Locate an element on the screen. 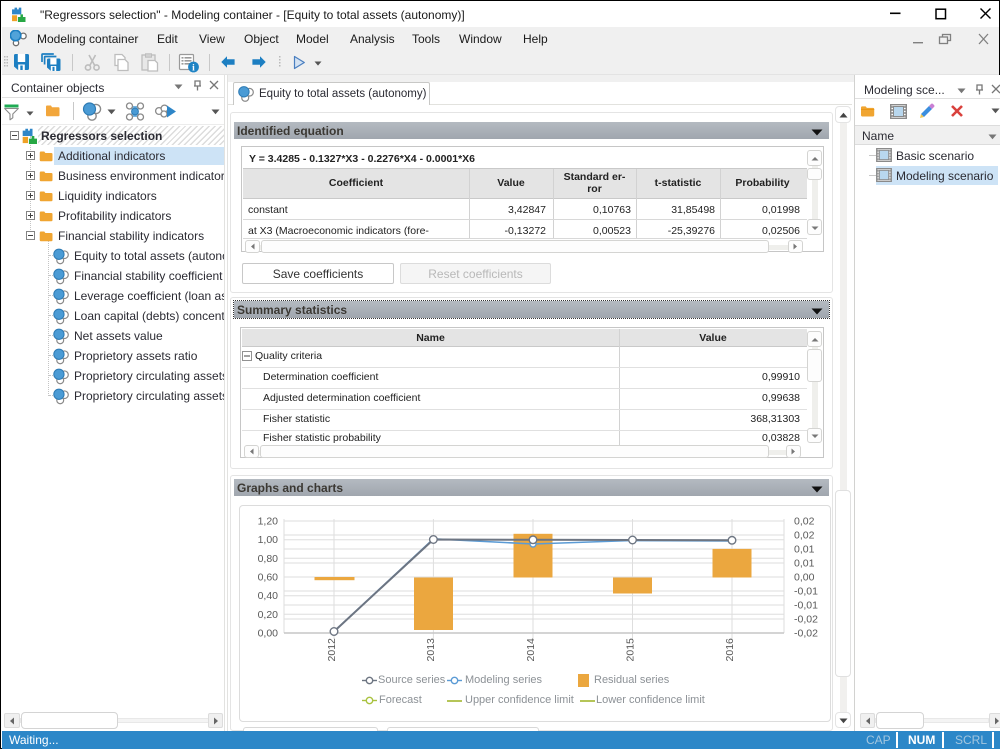 The width and height of the screenshot is (1000, 749). svg-text: 2013 is located at coordinates (431, 650).